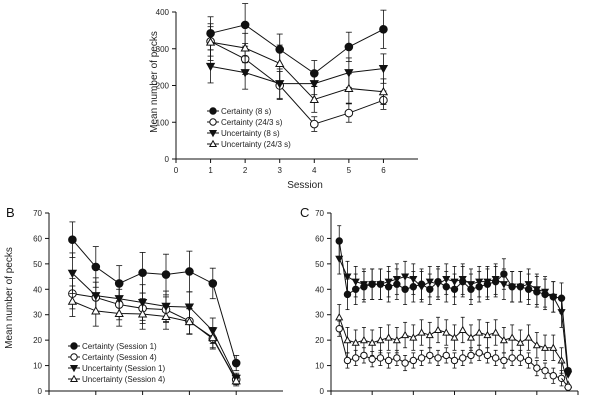 The image size is (600, 400). Describe the element at coordinates (319, 366) in the screenshot. I see `panel-c-y-tick-label: 10` at that location.